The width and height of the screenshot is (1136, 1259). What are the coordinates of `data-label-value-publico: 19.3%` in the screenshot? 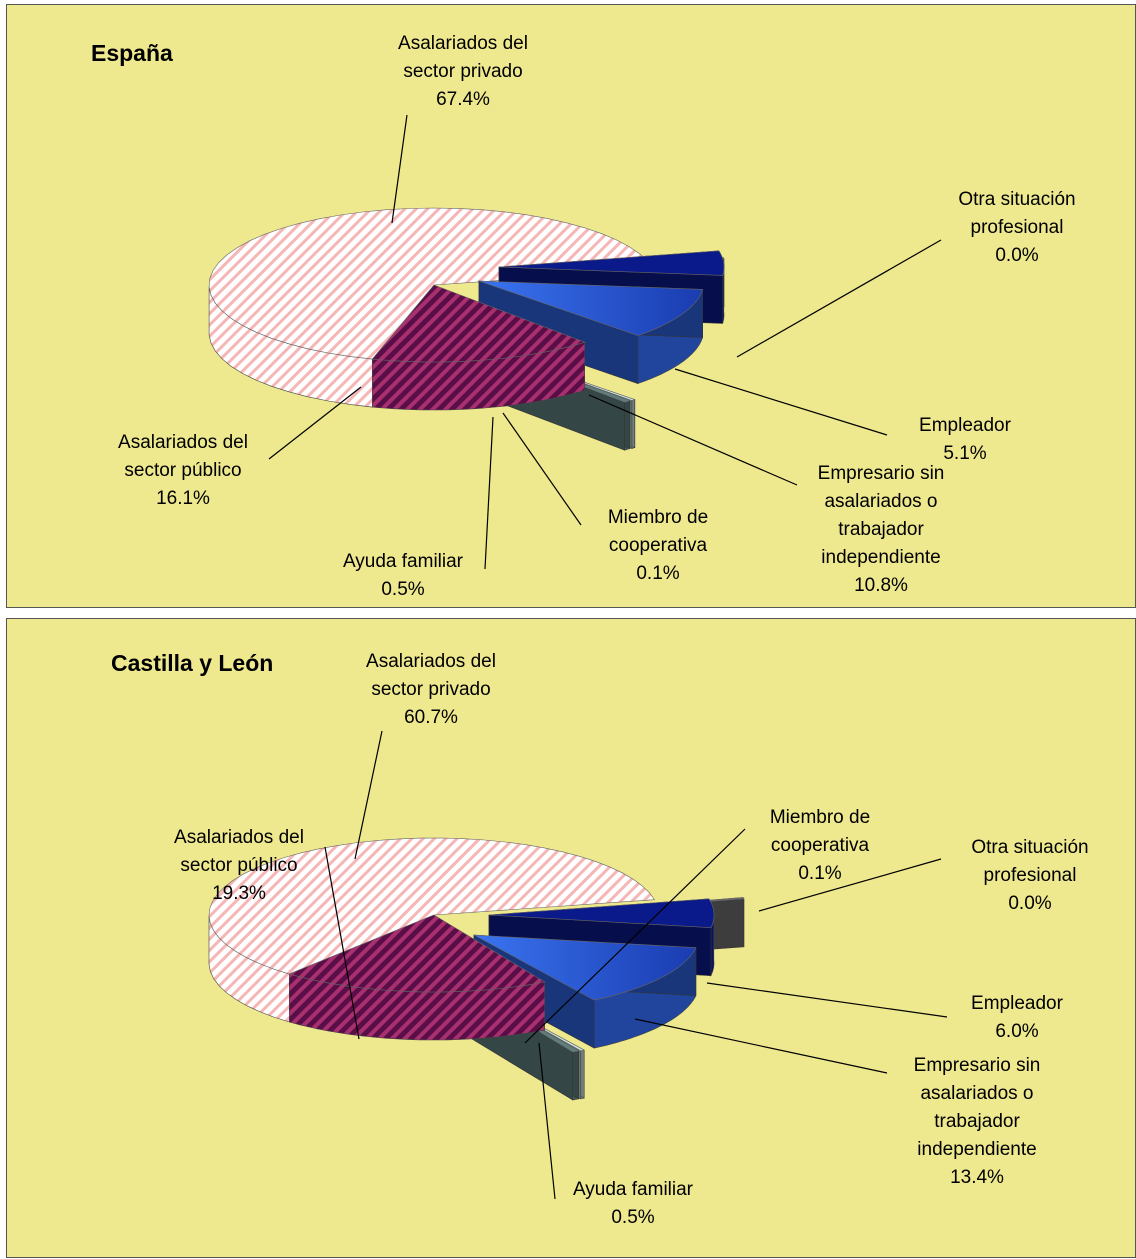 It's located at (239, 893).